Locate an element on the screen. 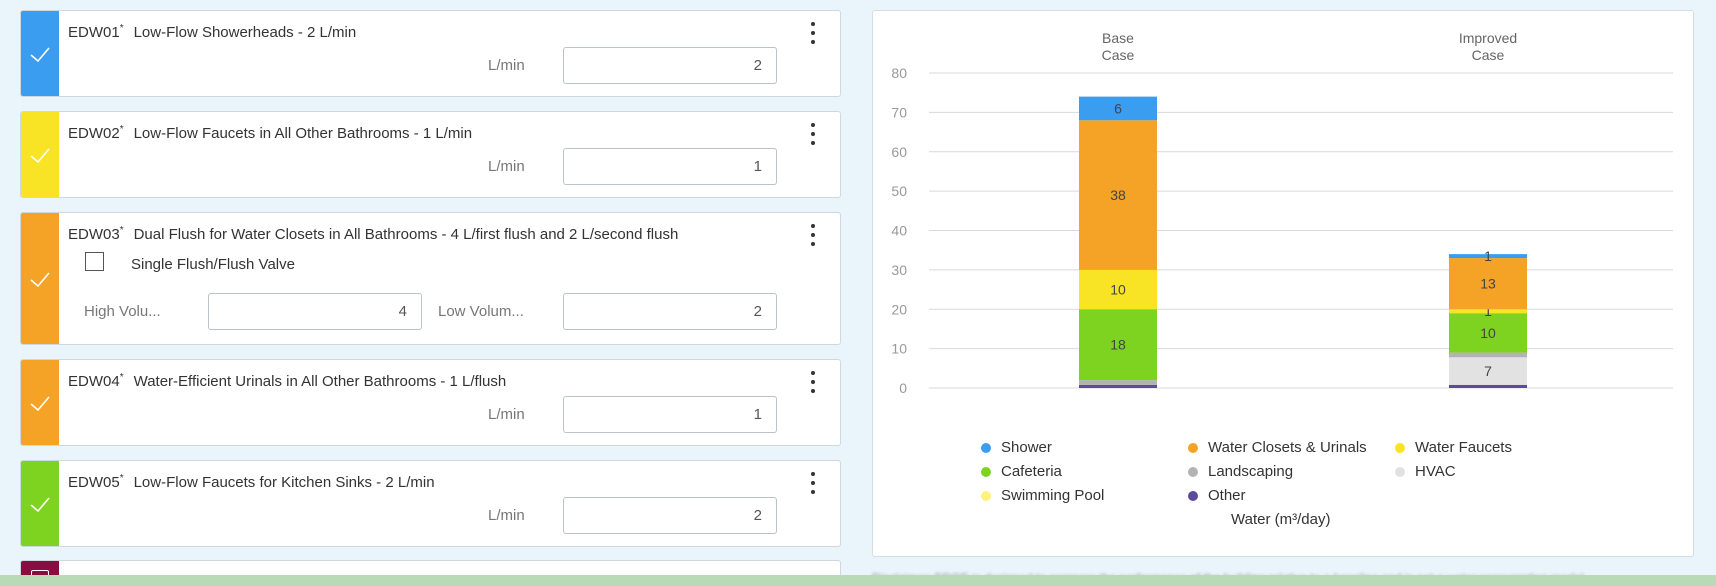 This screenshot has width=1716, height=586. y-tick-label: 40 is located at coordinates (899, 231).